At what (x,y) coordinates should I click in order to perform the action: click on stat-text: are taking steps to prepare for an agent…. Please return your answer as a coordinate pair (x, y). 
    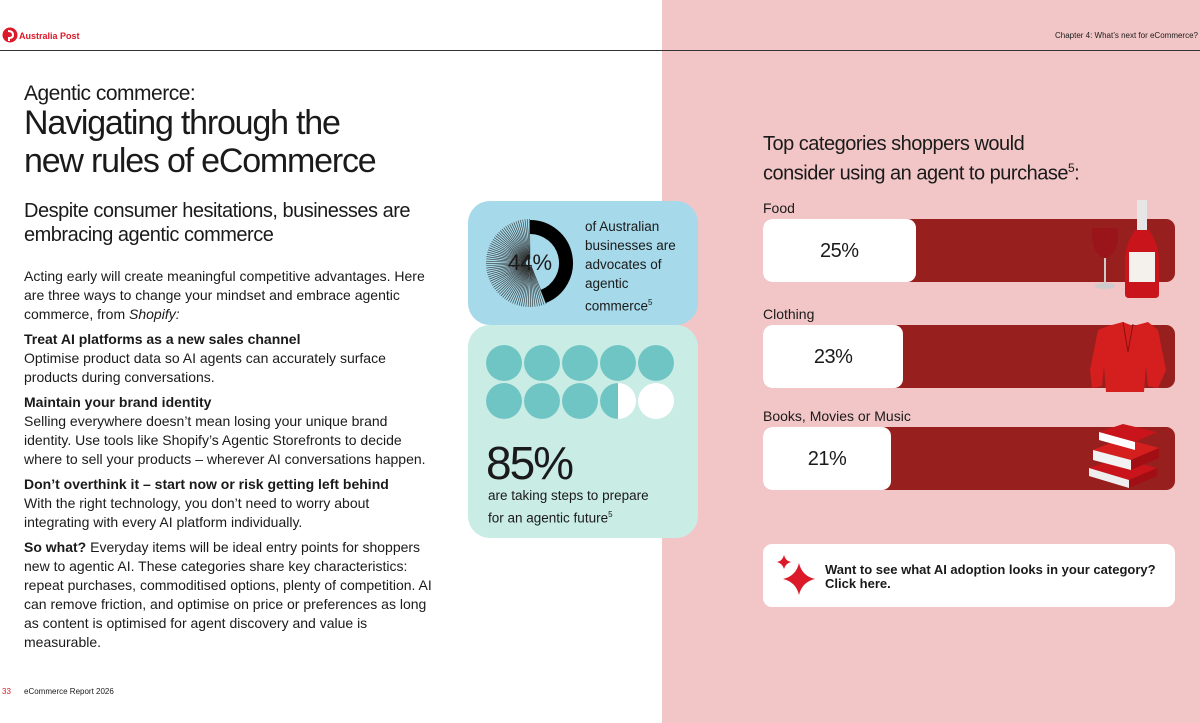
    Looking at the image, I should click on (578, 507).